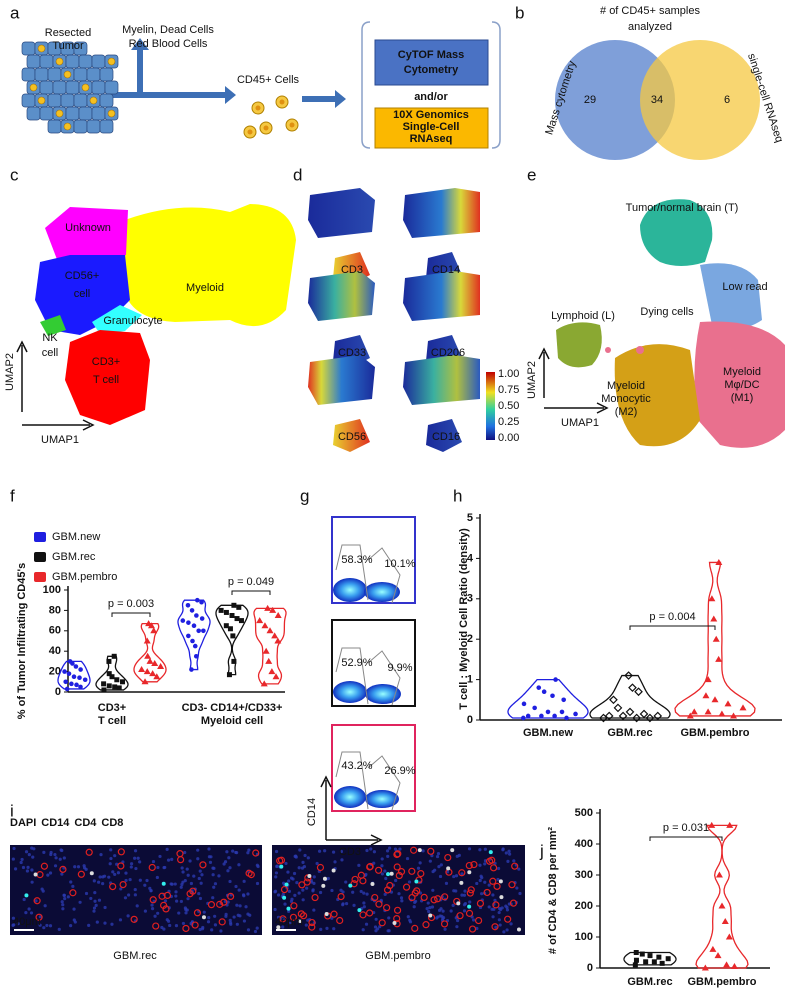 The height and width of the screenshot is (990, 787). Describe the element at coordinates (132, 321) in the screenshot. I see `cluster-label: Granulocyte` at that location.